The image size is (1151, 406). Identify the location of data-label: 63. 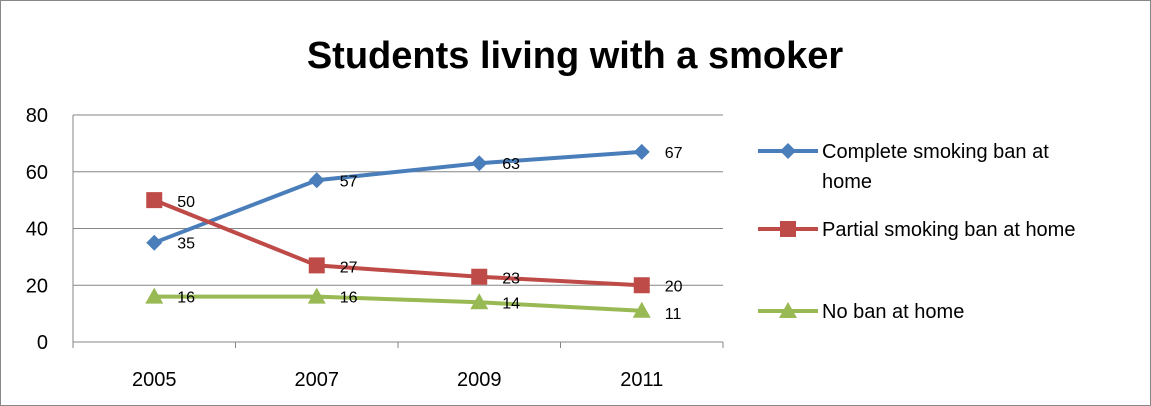
(511, 164).